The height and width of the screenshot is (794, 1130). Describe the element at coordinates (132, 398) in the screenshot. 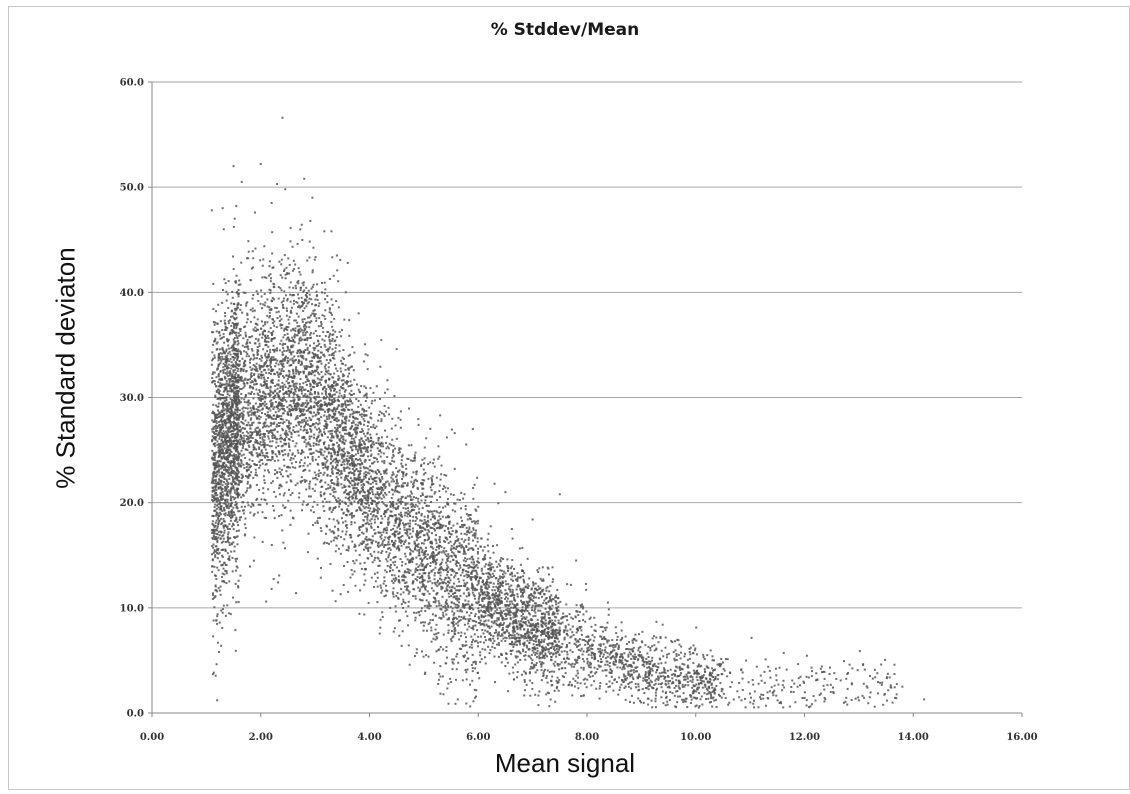

I see `y-tick-label: 30.0` at that location.